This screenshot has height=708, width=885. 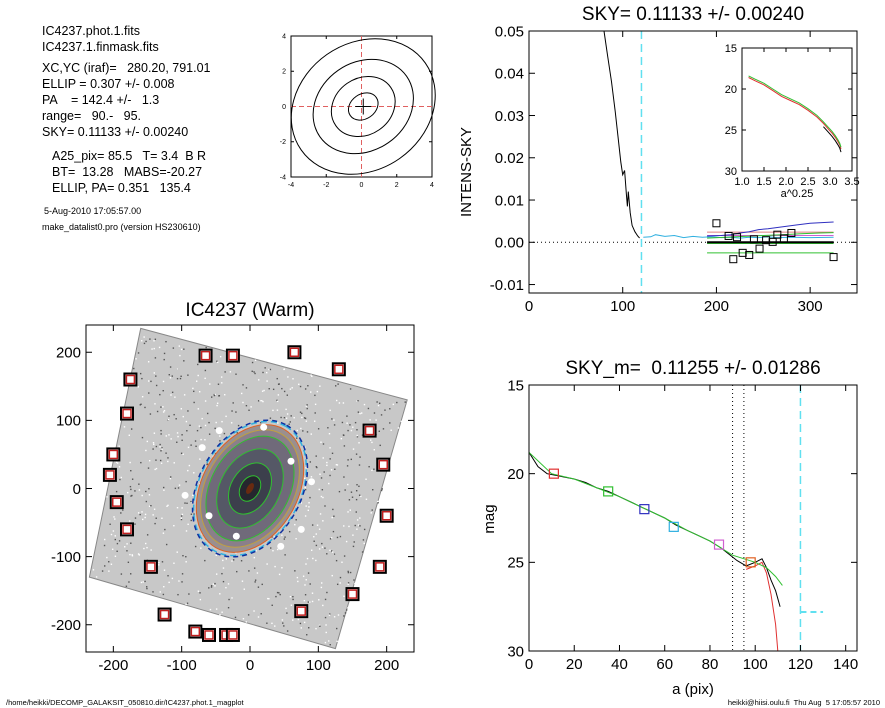 I want to click on image-xtick-label: -200, so click(x=113, y=665).